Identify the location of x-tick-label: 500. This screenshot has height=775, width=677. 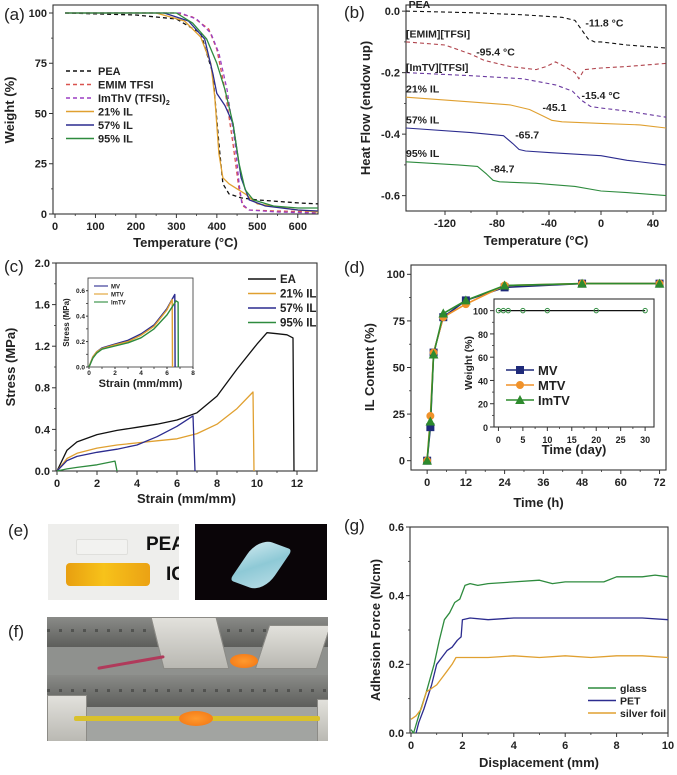
(257, 227).